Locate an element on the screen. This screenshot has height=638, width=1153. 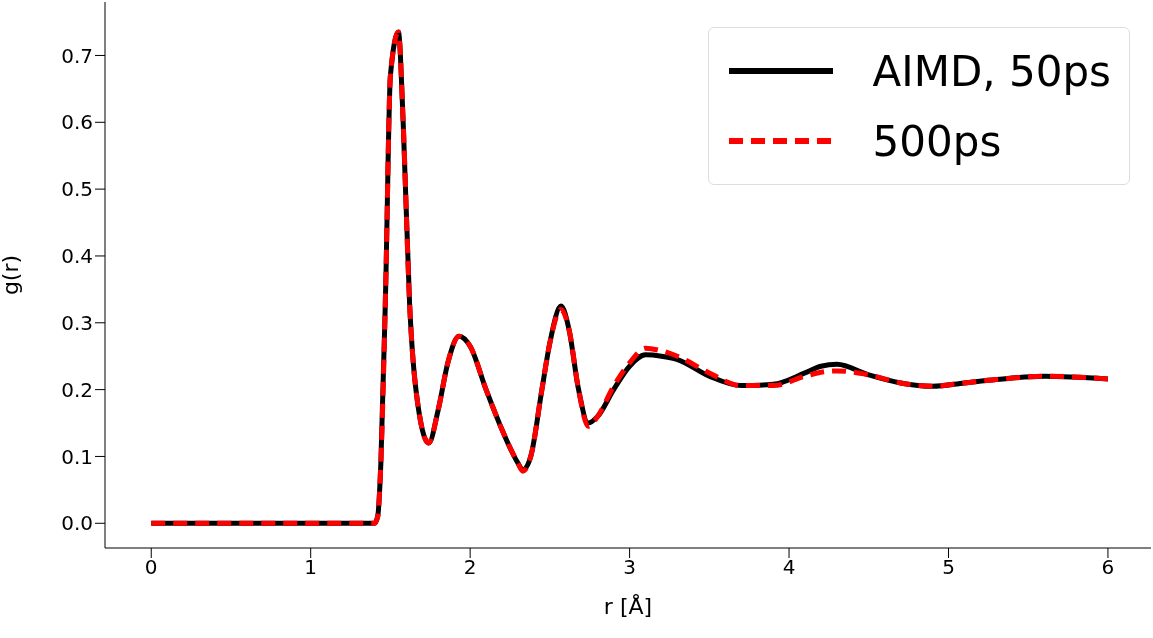
x-axis-title: r [Å] is located at coordinates (628, 606).